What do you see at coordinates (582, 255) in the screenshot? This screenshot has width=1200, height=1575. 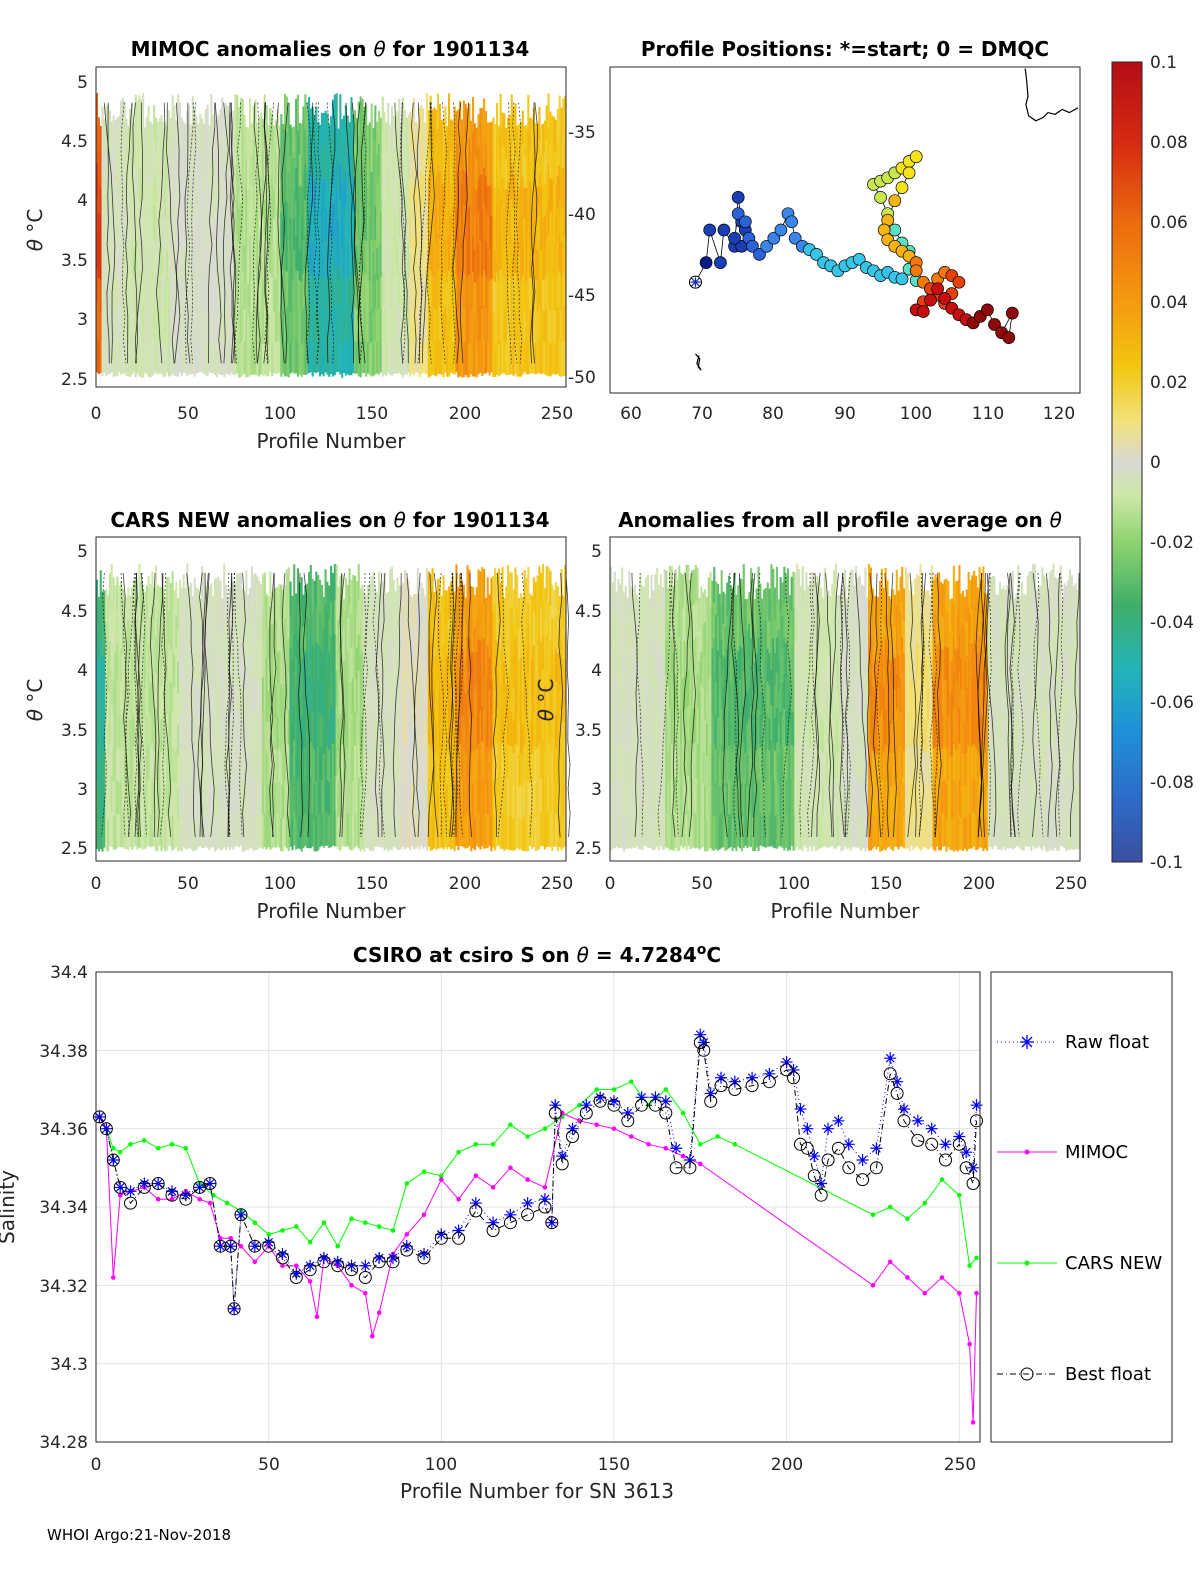 I see `positions-y-ticks: -35 -40 -45 -50` at bounding box center [582, 255].